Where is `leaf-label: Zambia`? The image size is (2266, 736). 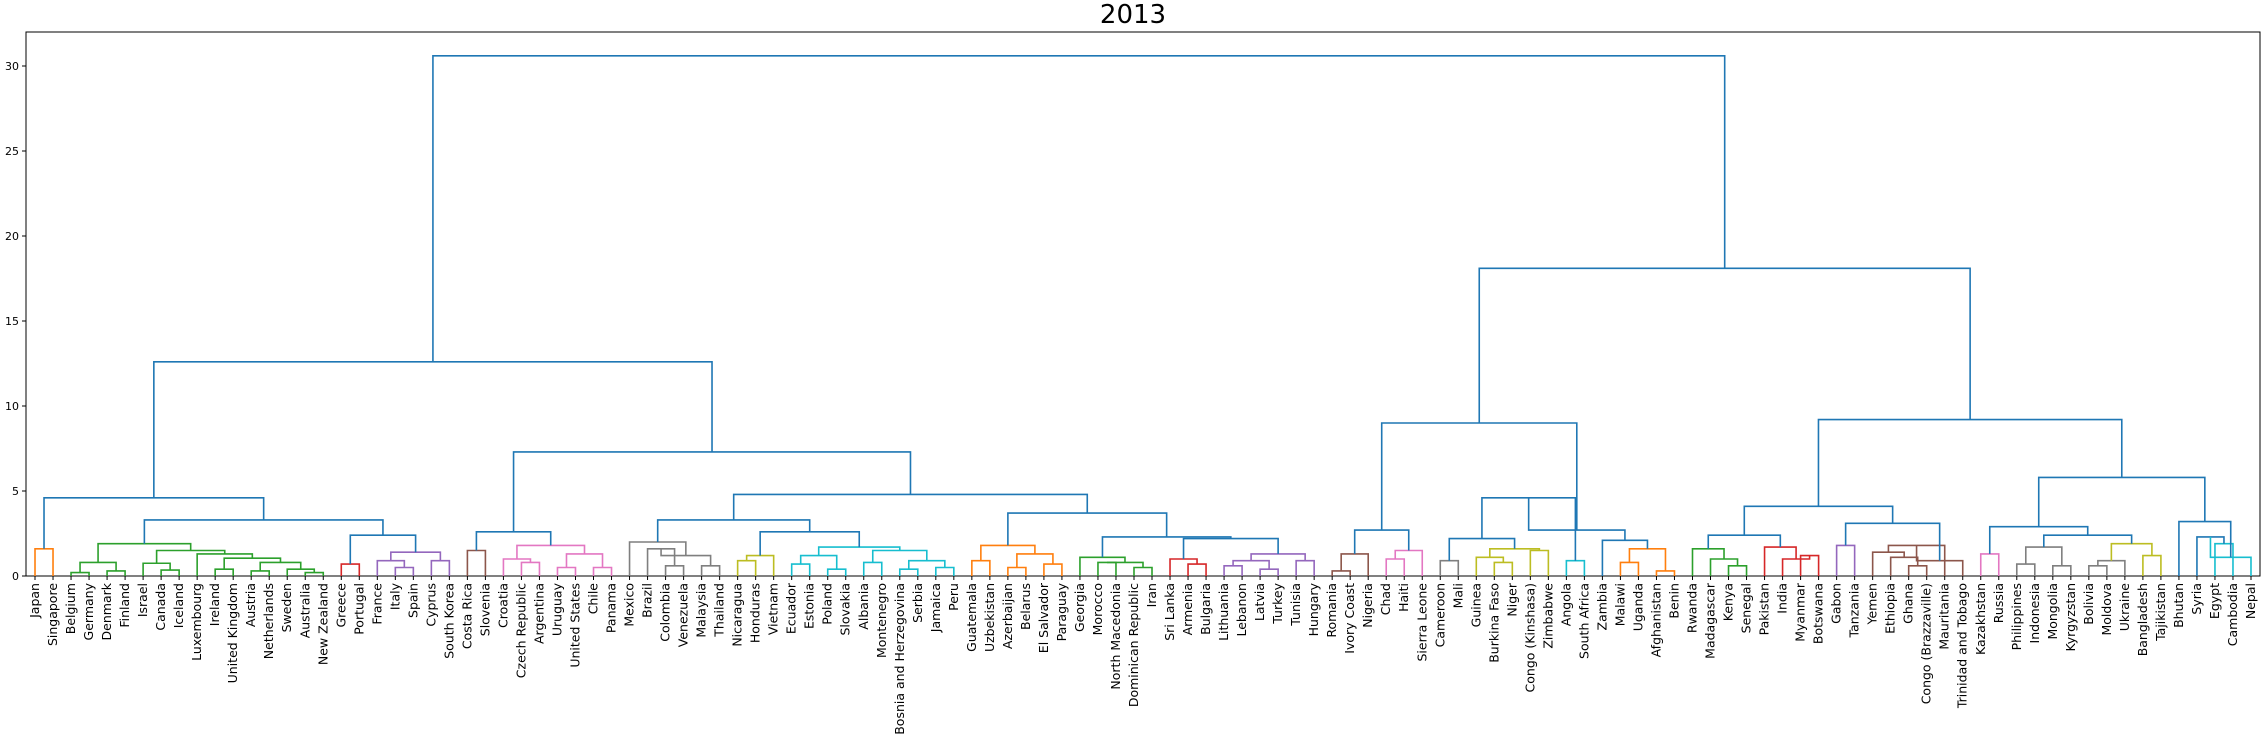
leaf-label: Zambia is located at coordinates (1601, 606).